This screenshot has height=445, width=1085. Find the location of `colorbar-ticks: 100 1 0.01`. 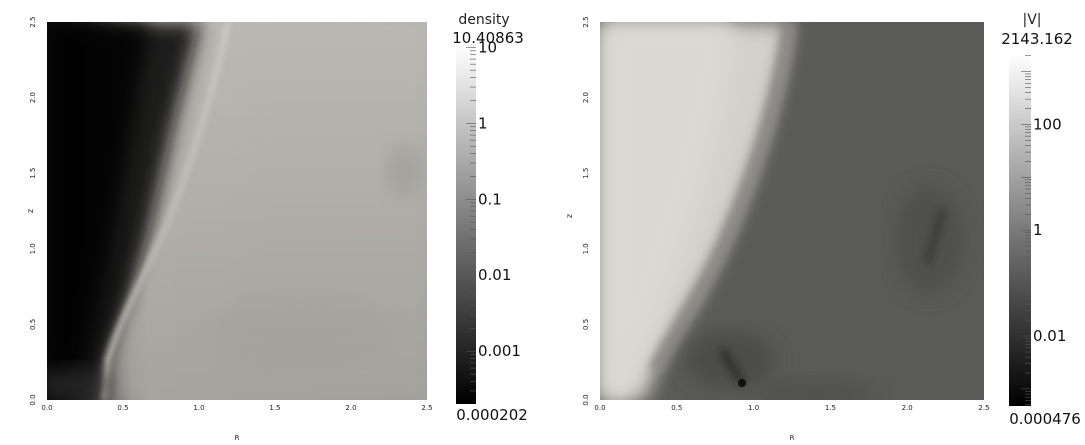

colorbar-ticks: 100 1 0.01 is located at coordinates (1043, 230).